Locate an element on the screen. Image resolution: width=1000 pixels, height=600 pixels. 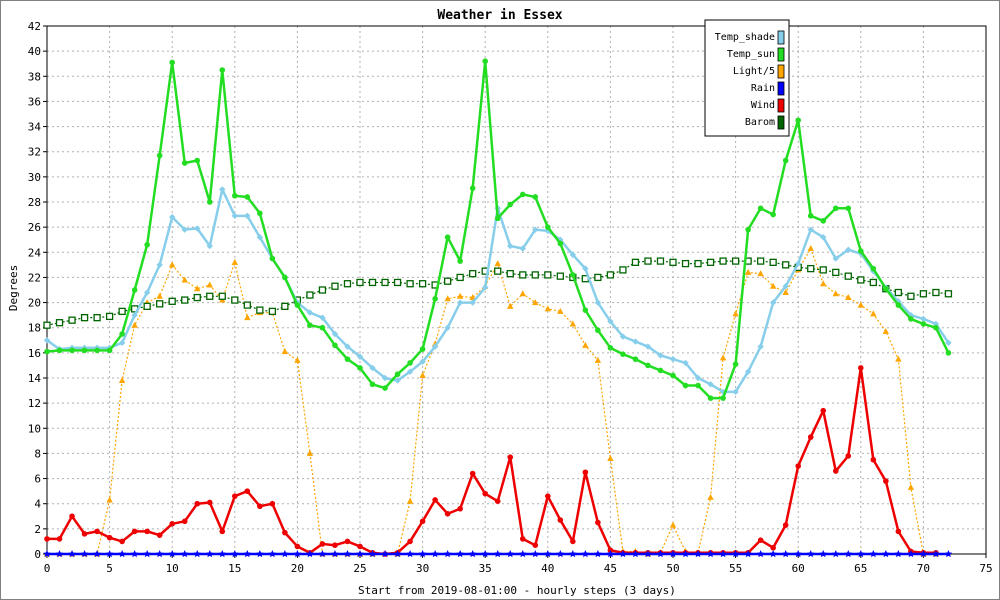
y-tick-label: 18 is located at coordinates (34, 328).